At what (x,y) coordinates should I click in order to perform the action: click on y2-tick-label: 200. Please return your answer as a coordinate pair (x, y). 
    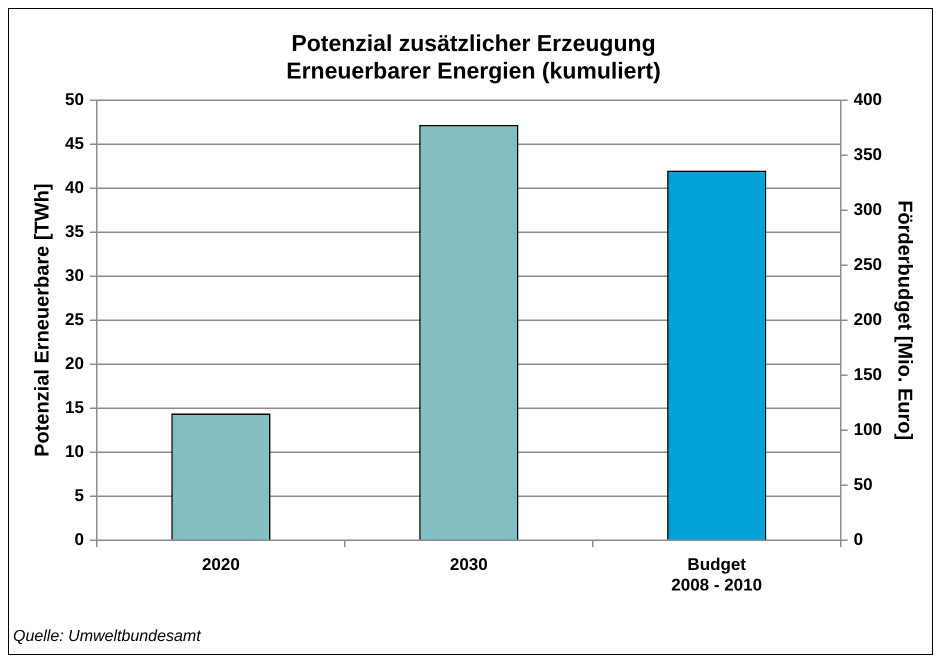
    Looking at the image, I should click on (868, 319).